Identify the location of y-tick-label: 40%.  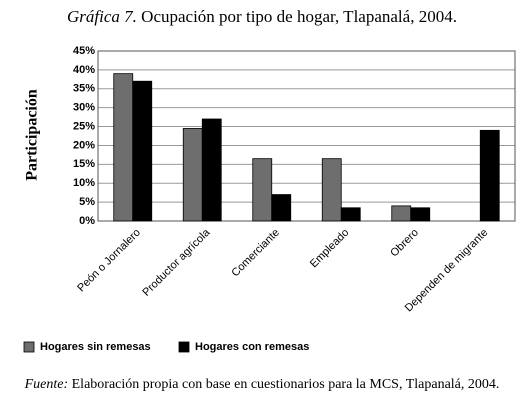
(84, 70).